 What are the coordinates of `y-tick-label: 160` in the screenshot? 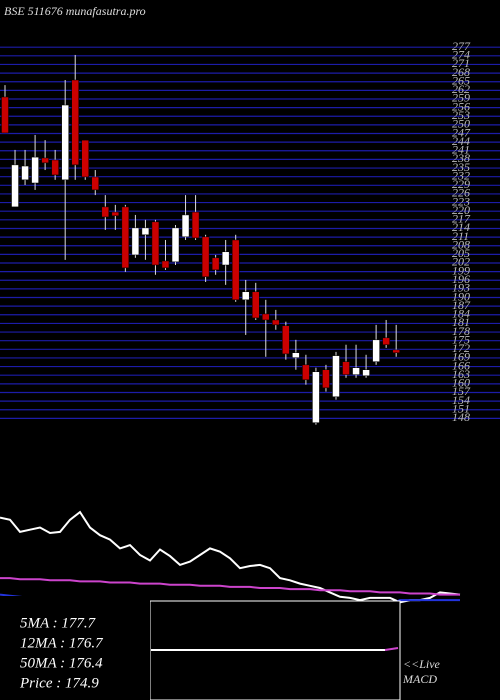 It's located at (461, 383).